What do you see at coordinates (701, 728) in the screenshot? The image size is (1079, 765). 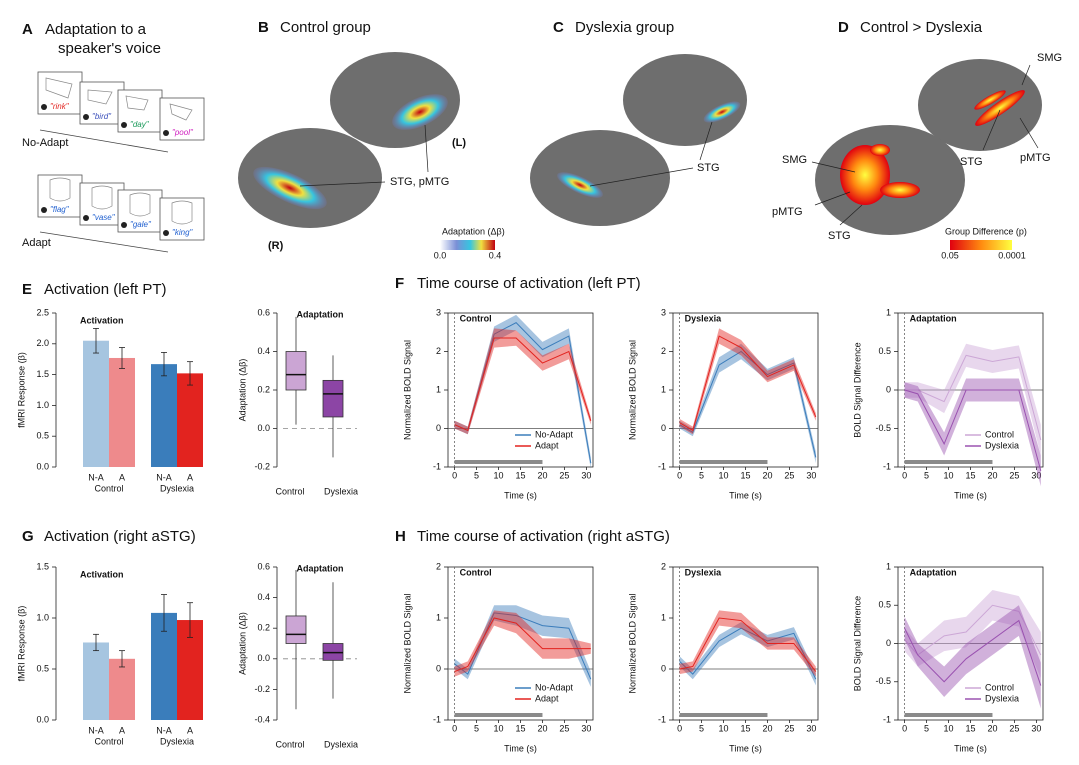 I see `x-tick-label: 5` at bounding box center [701, 728].